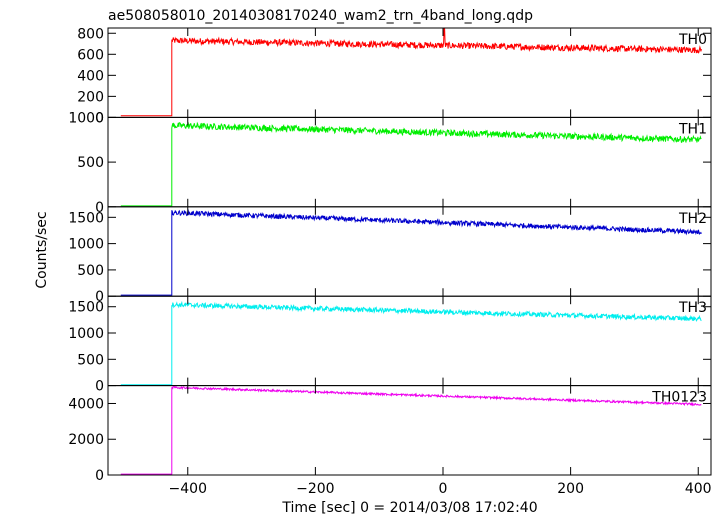 The image size is (719, 516). Describe the element at coordinates (692, 129) in the screenshot. I see `series-label-th1: TH1` at that location.